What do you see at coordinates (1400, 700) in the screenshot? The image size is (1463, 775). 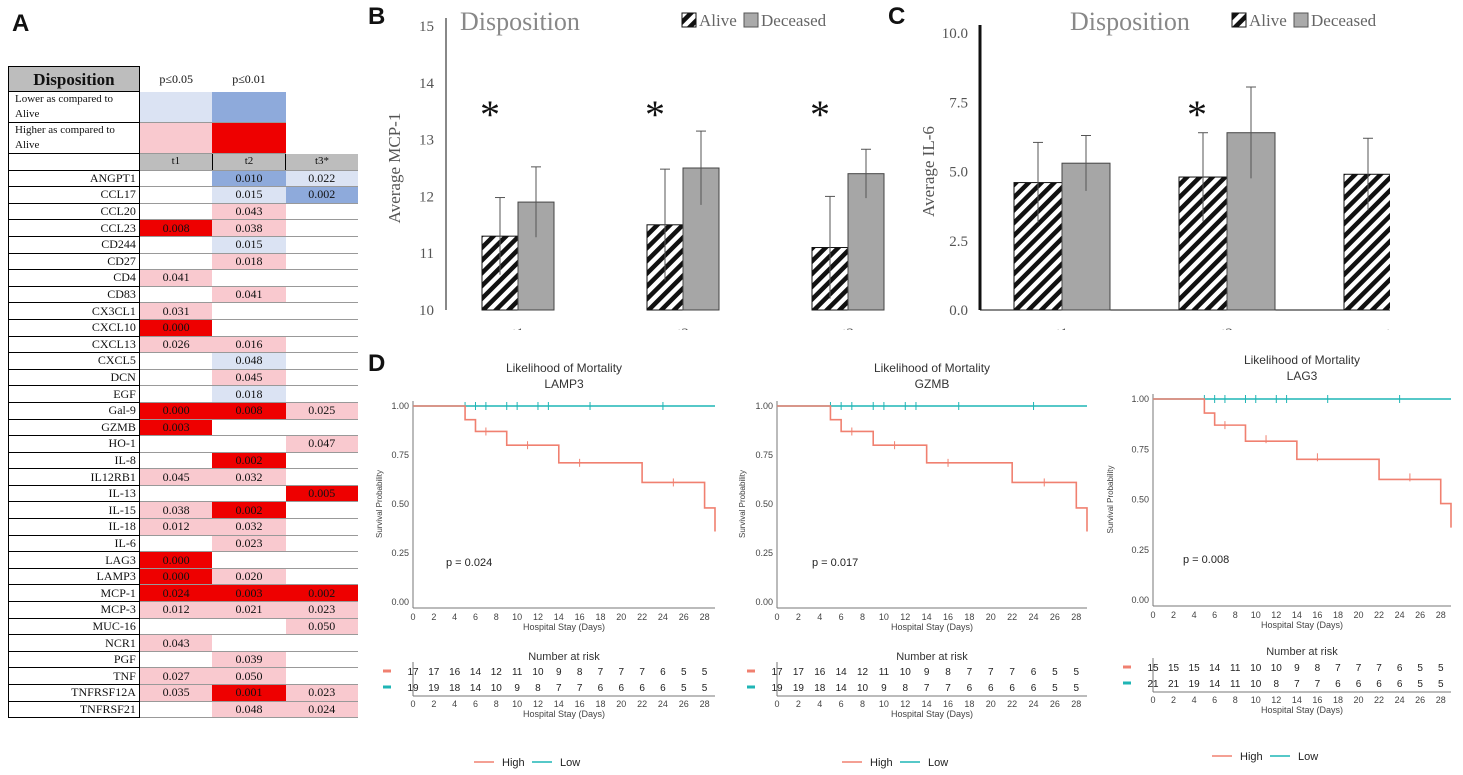 I see `risk-x-tick-label: 24` at bounding box center [1400, 700].